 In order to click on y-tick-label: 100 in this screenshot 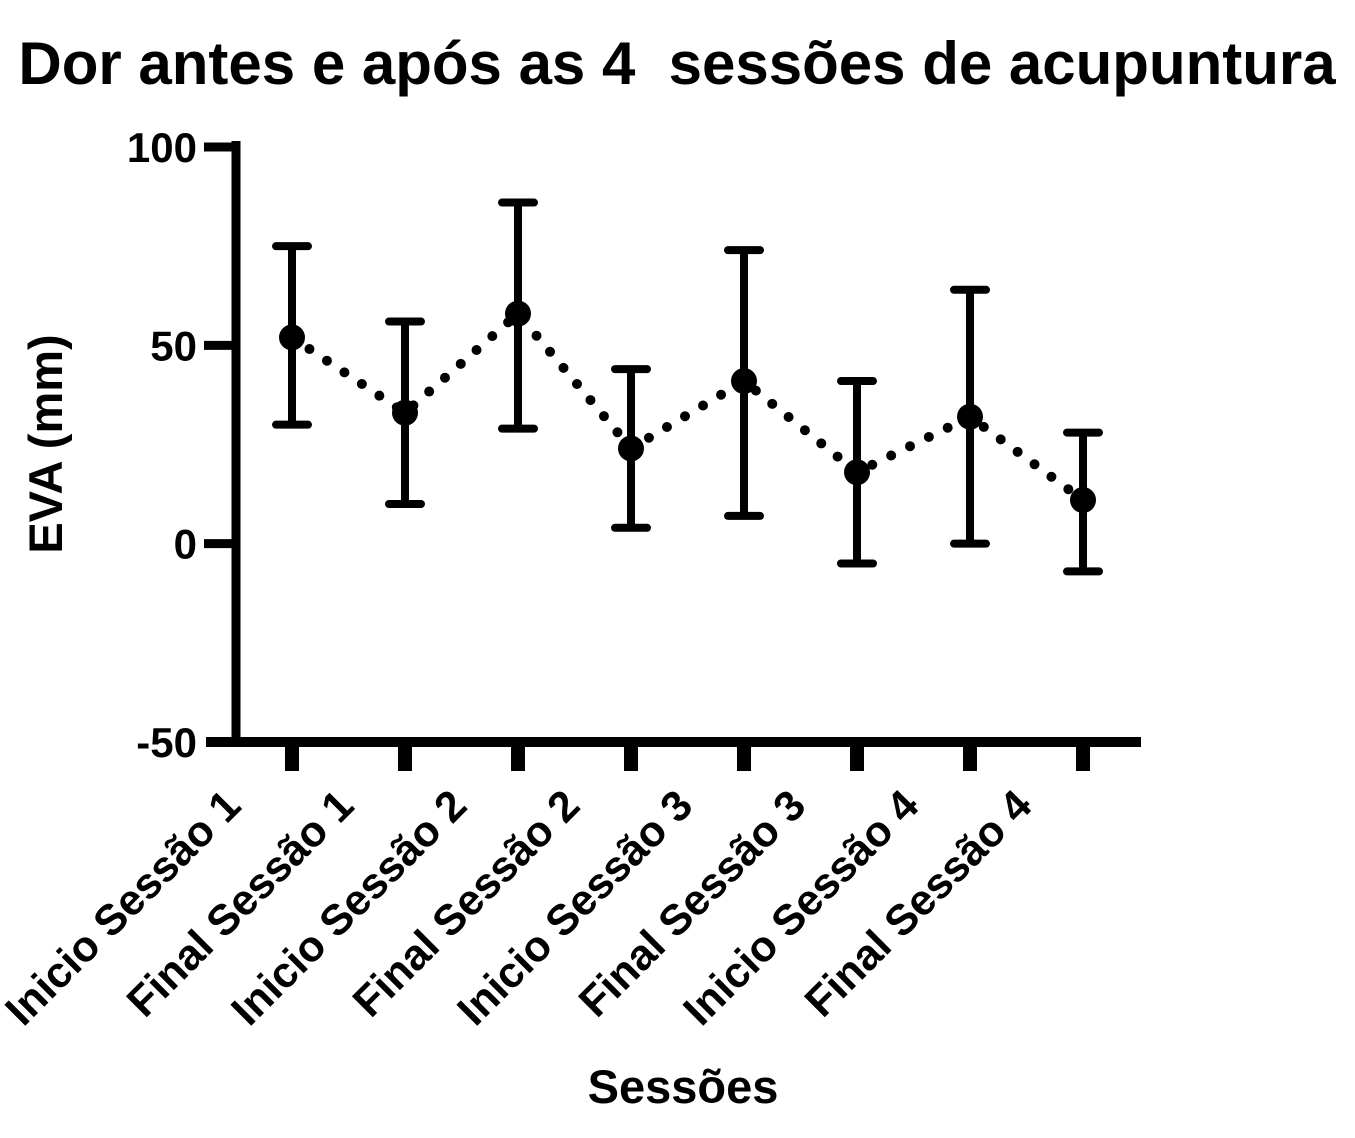, I will do `click(162, 147)`.